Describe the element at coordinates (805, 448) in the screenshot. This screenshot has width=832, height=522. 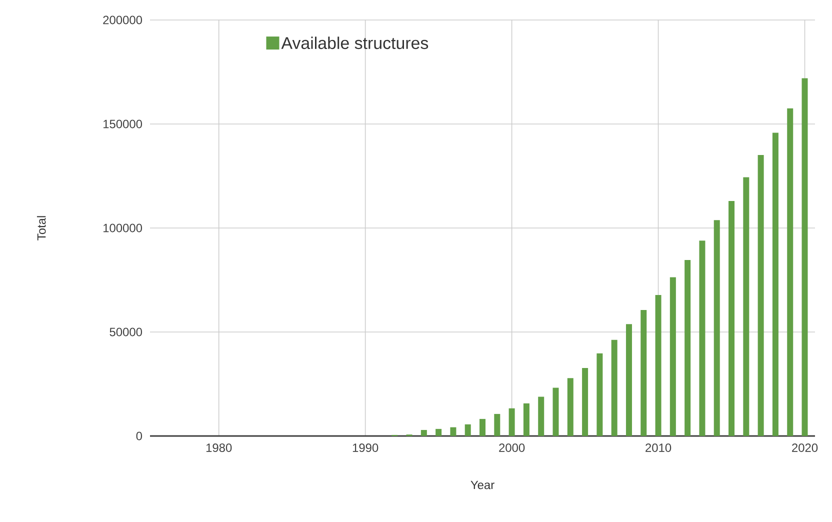
I see `x-tick-label: 2020` at that location.